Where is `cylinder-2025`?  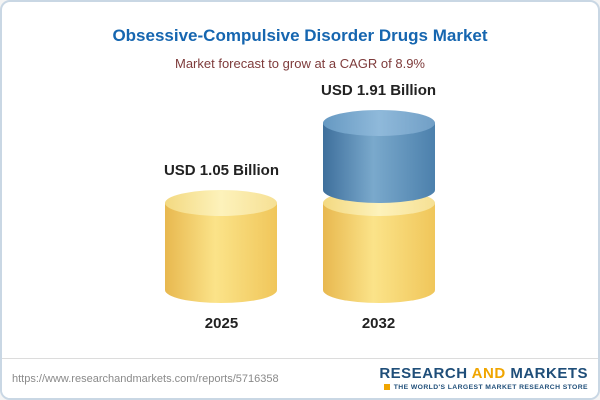 cylinder-2025 is located at coordinates (221, 246).